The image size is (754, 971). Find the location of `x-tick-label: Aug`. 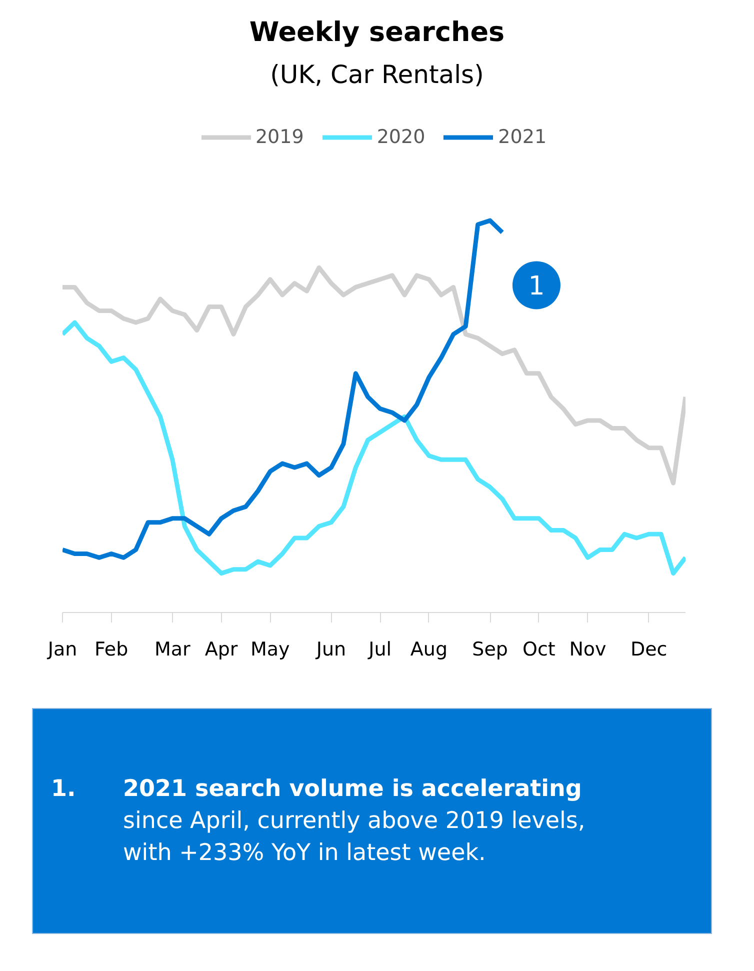

x-tick-label: Aug is located at coordinates (429, 649).